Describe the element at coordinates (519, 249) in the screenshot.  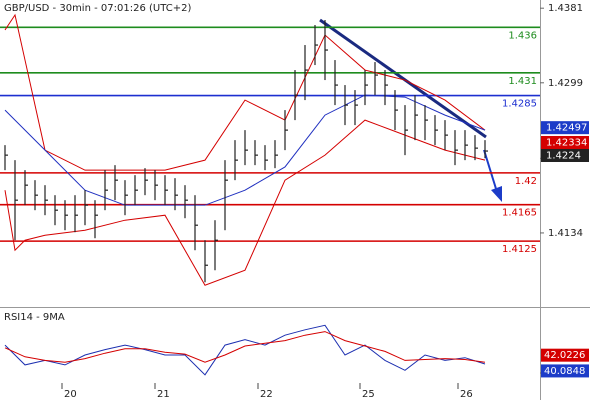
I see `level-label: 1.4125` at that location.